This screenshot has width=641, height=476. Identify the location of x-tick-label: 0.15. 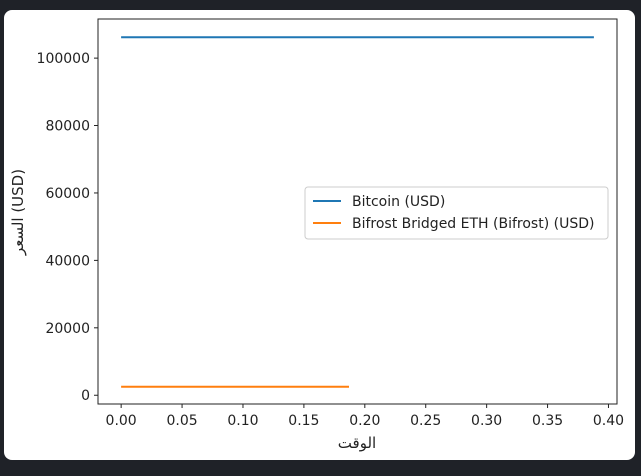
(303, 421).